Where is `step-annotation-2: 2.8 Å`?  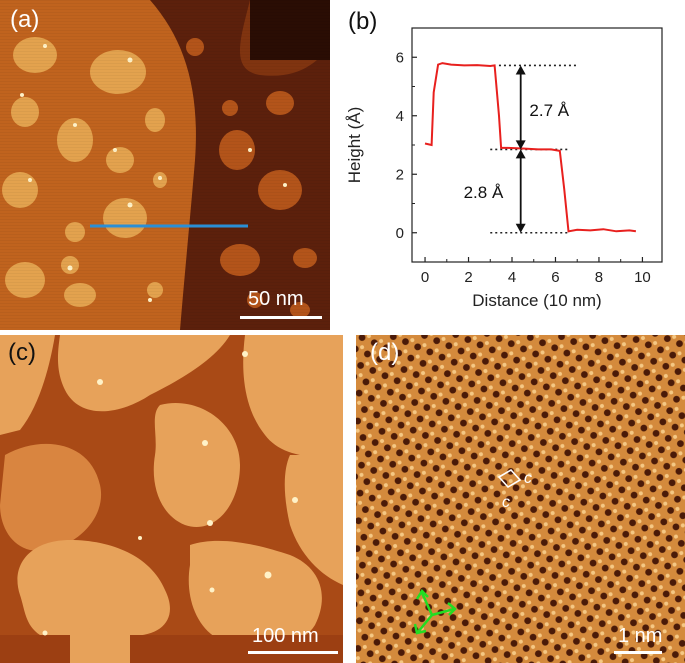 step-annotation-2: 2.8 Å is located at coordinates (484, 192).